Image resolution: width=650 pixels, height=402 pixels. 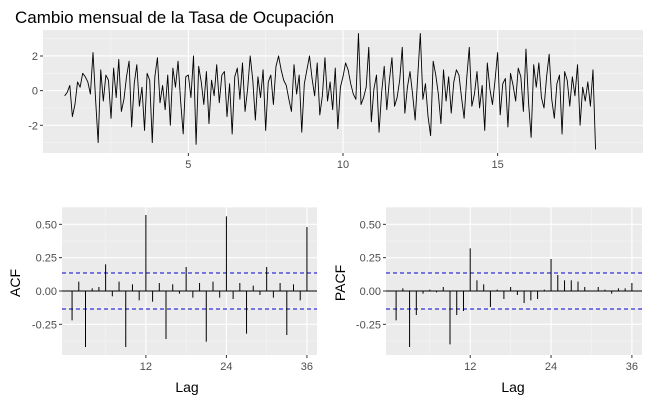 What do you see at coordinates (470, 367) in the screenshot?
I see `pacf-x-tick-label: 12` at bounding box center [470, 367].